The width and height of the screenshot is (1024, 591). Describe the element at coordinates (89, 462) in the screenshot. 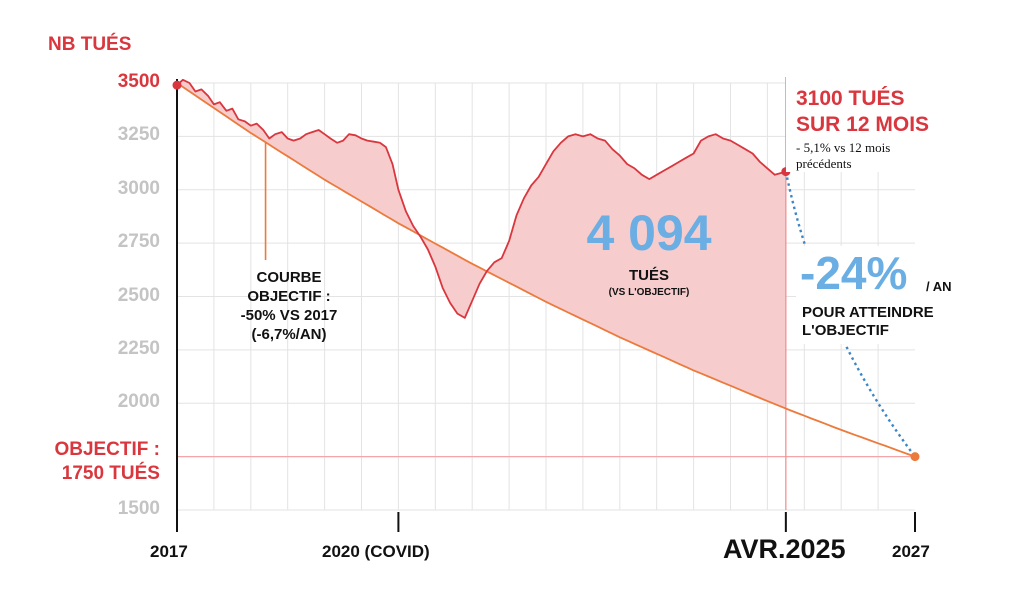

I see `target-label: OBJECTIF : 1750 TUÉS` at that location.